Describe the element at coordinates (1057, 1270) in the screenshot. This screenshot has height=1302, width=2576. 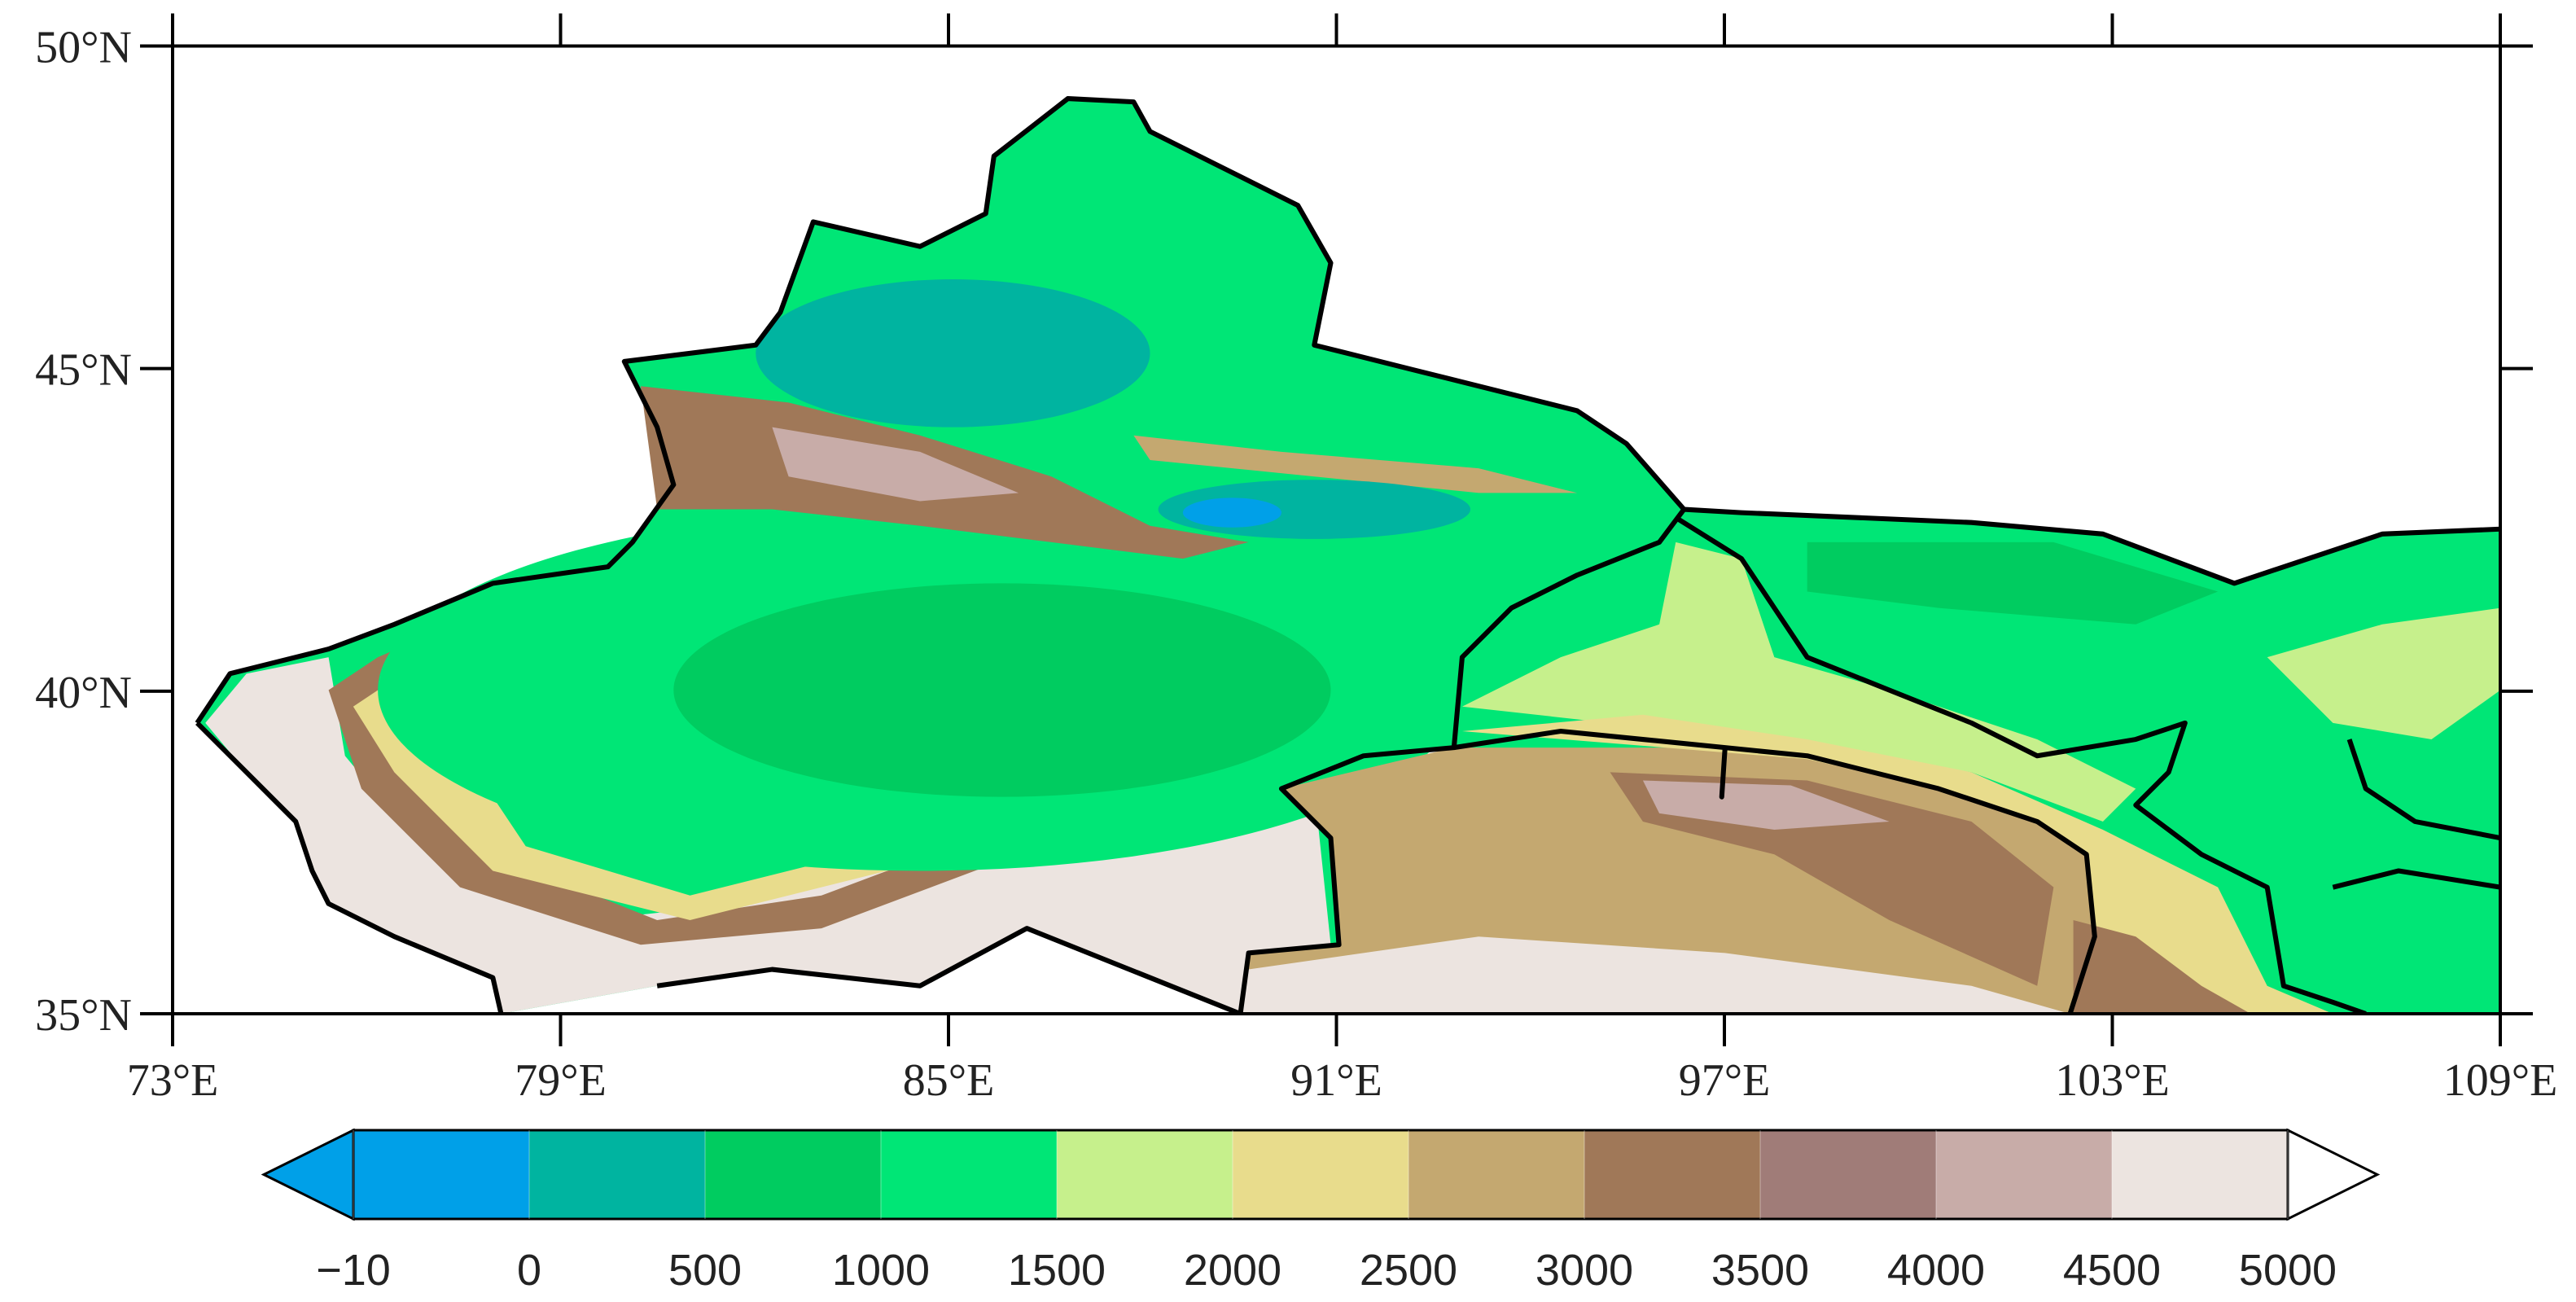
I see `colorbar-label: 1500` at that location.